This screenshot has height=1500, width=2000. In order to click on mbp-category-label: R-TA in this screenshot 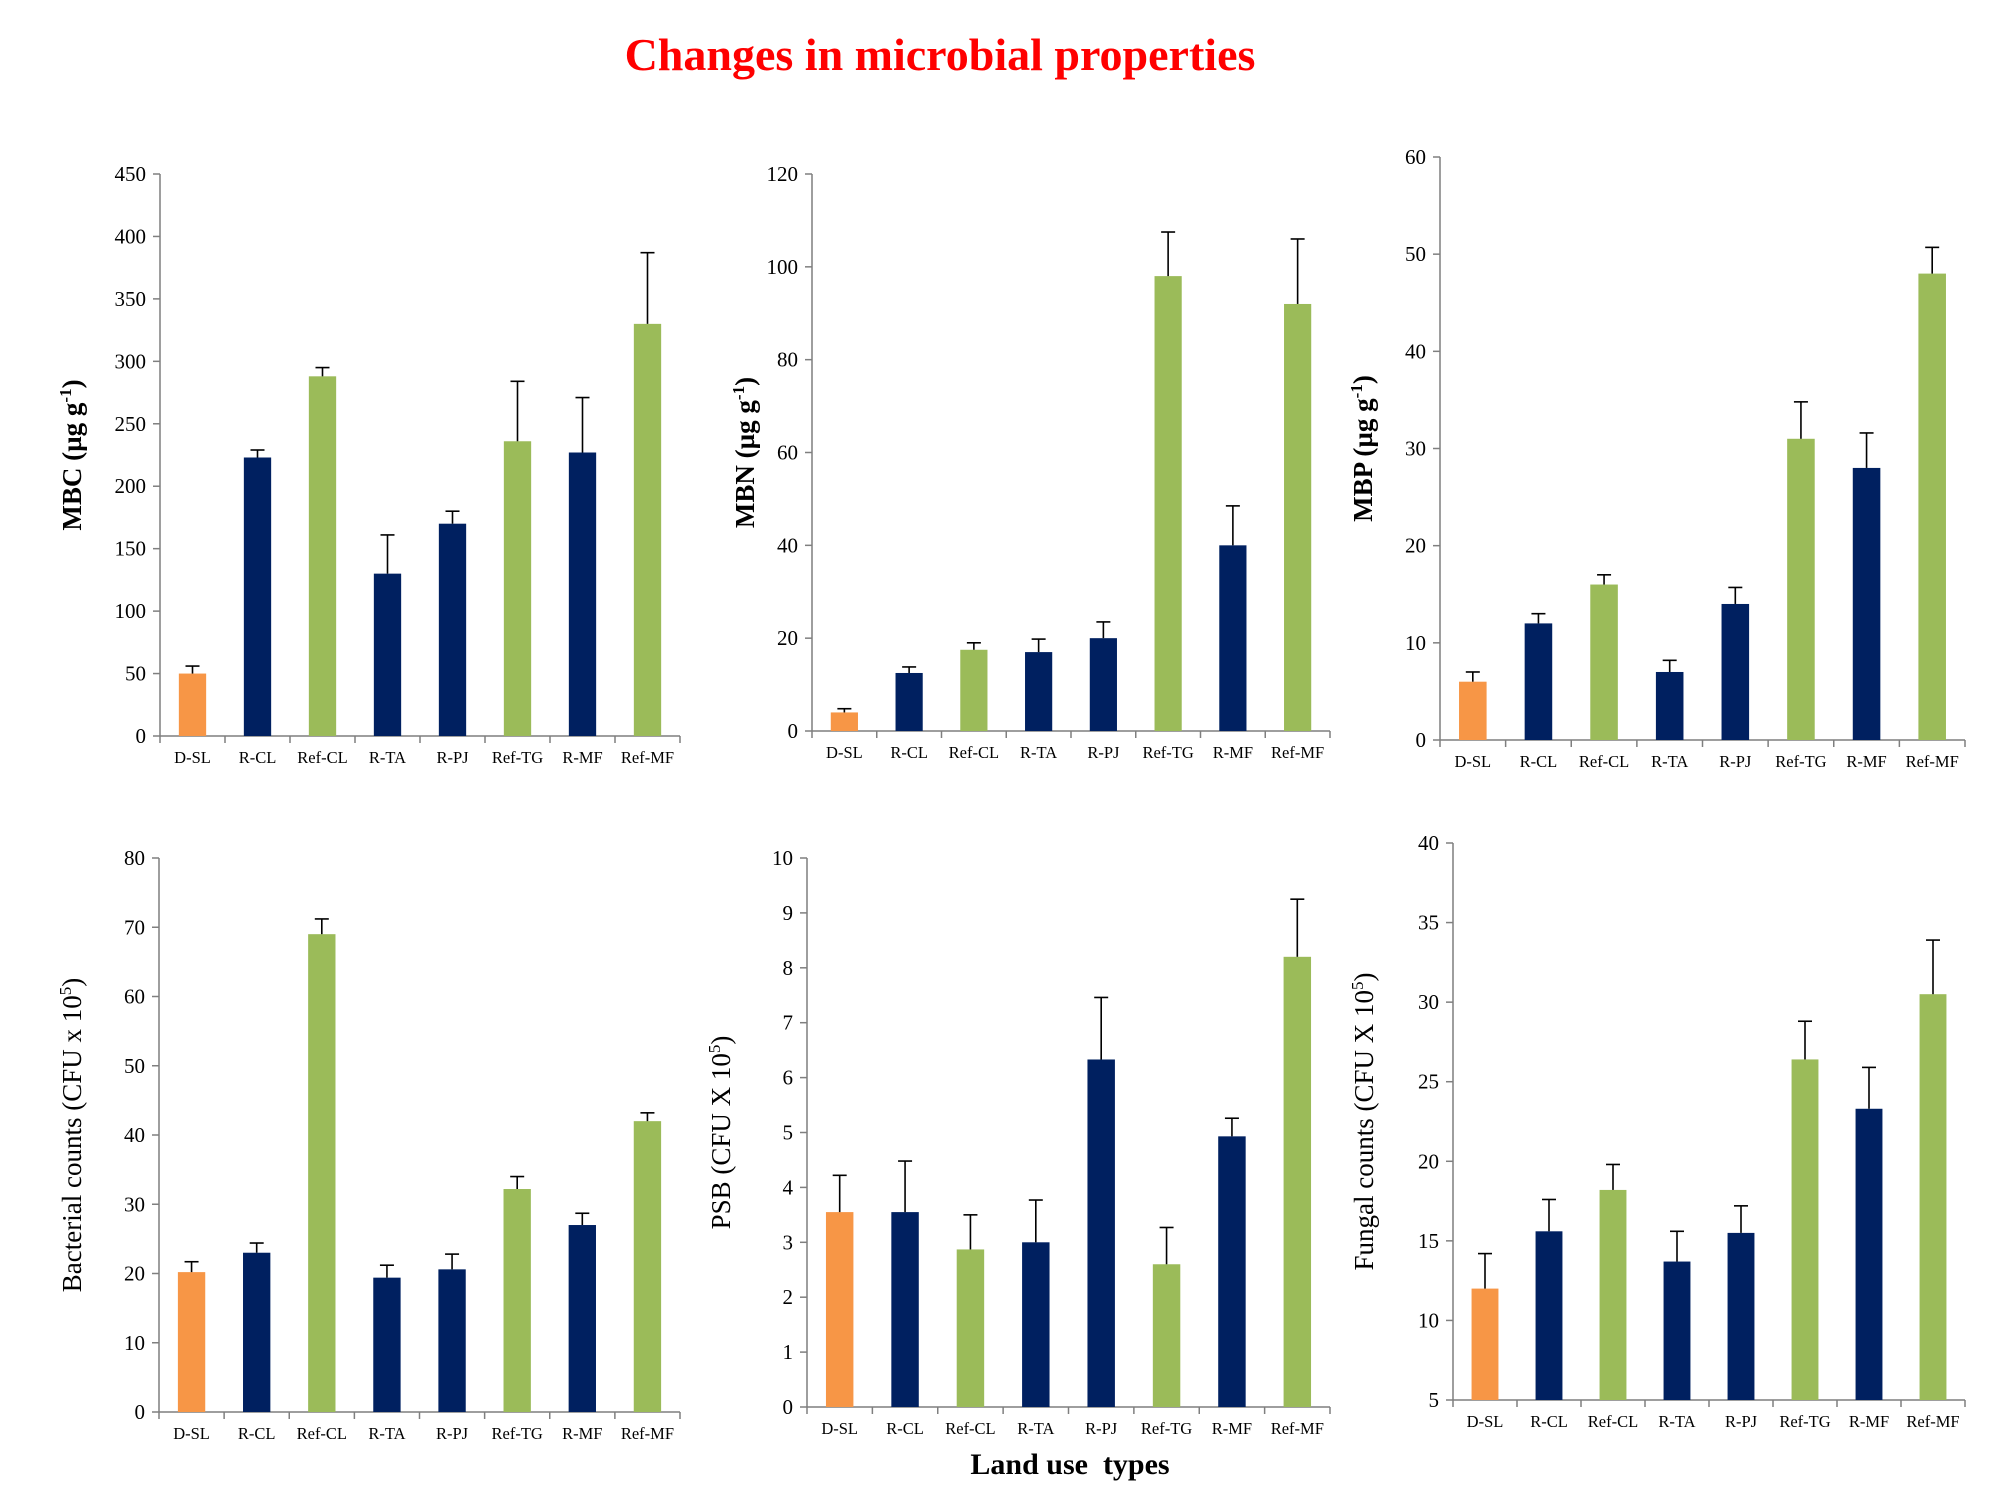, I will do `click(1669, 761)`.